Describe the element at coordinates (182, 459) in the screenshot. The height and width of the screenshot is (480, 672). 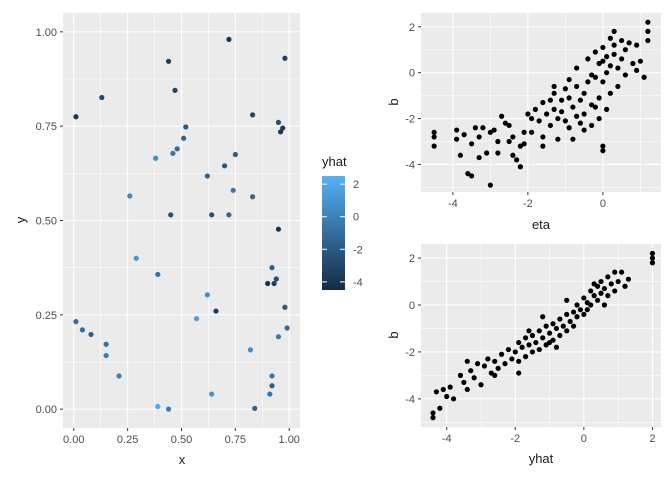
I see `x-axis-title: x` at that location.